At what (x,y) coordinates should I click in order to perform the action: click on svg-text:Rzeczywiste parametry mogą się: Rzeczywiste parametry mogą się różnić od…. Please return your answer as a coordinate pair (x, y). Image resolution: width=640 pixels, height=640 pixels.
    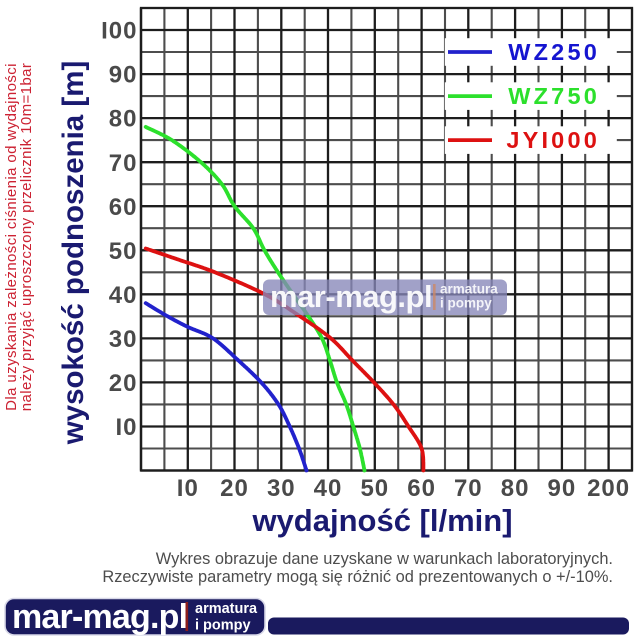
    Looking at the image, I should click on (357, 577).